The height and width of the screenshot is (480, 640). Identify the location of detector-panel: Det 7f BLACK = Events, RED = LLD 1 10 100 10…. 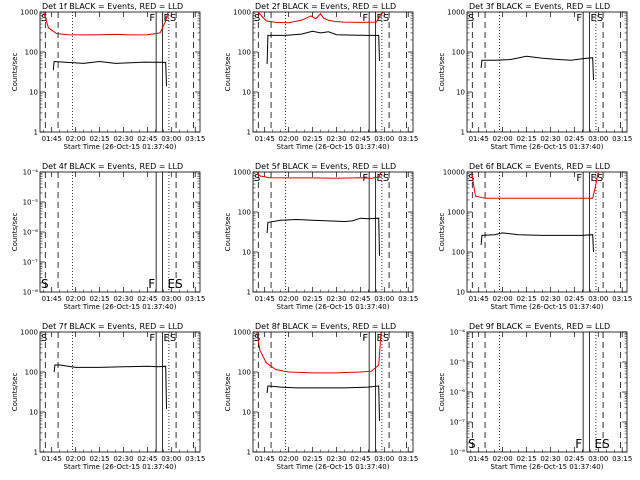
(108, 396).